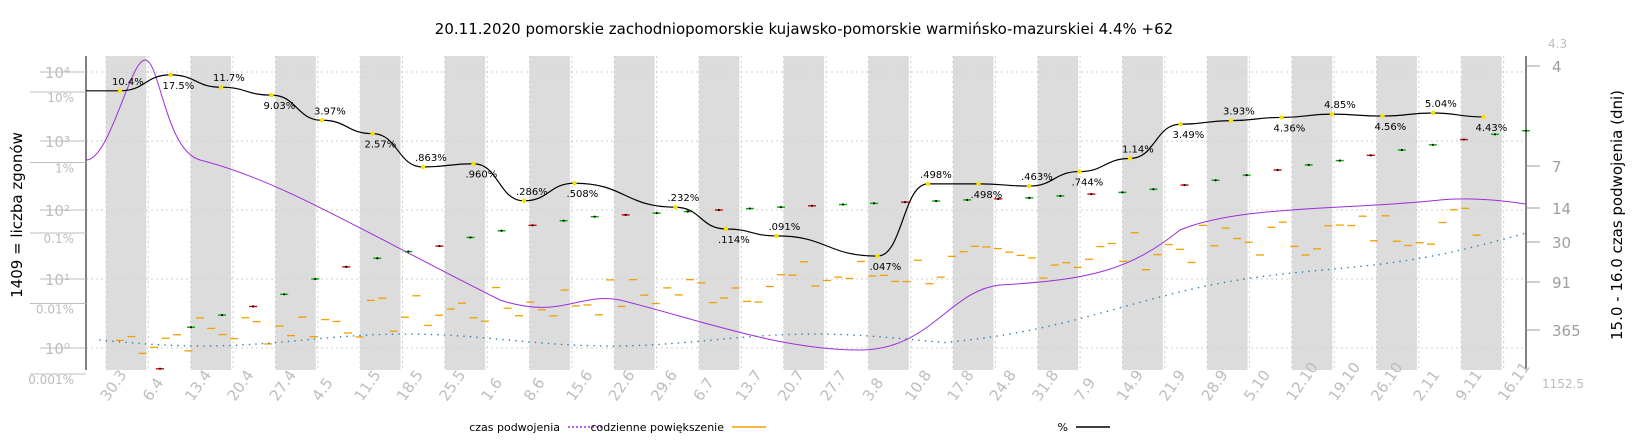  Describe the element at coordinates (583, 194) in the screenshot. I see `percent-label: .508%` at that location.